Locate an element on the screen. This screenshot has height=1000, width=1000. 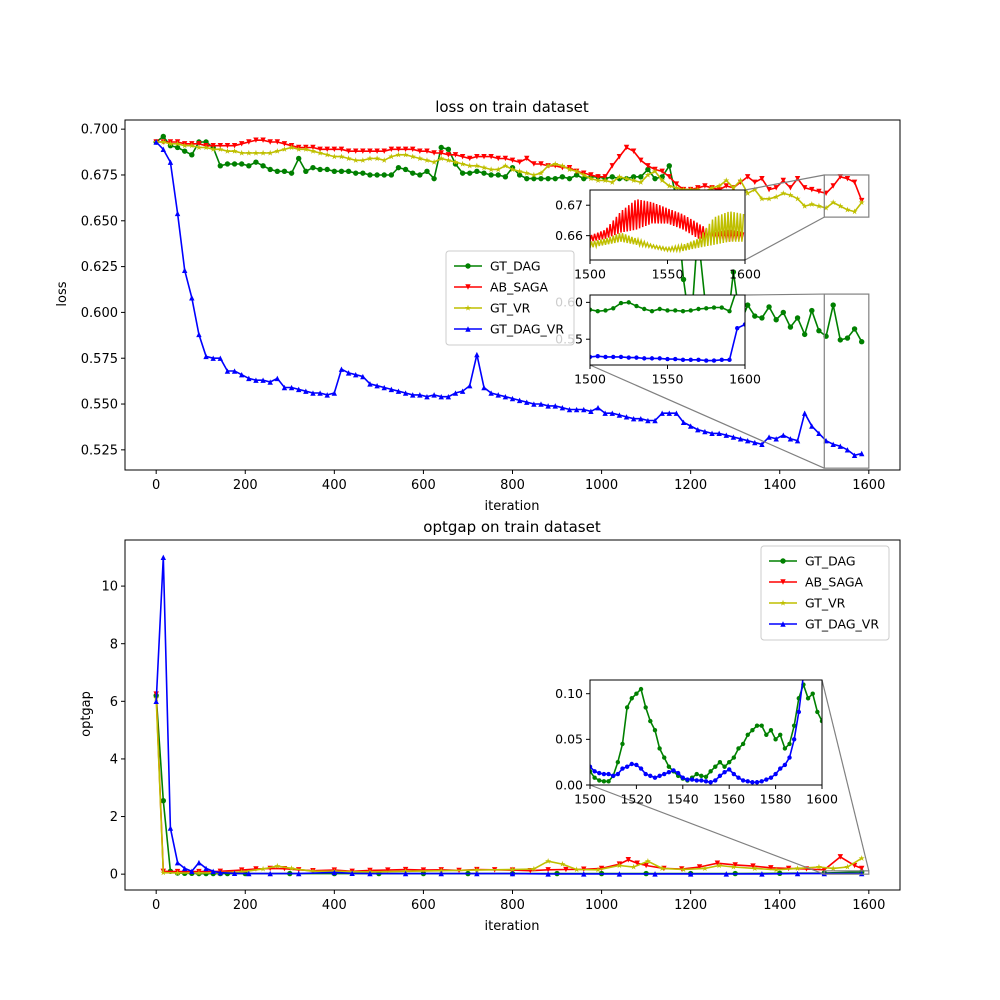
top-inset-2-inset-plot is located at coordinates (667, 329).